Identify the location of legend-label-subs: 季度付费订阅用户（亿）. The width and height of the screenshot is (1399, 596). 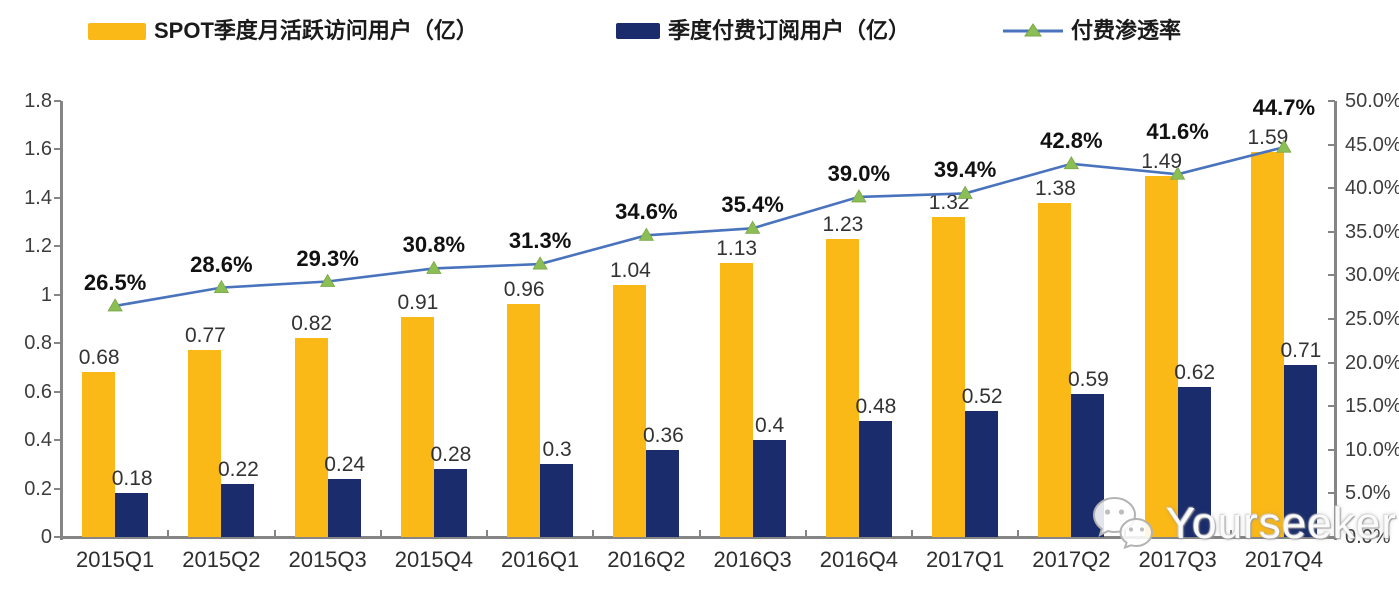
(789, 30).